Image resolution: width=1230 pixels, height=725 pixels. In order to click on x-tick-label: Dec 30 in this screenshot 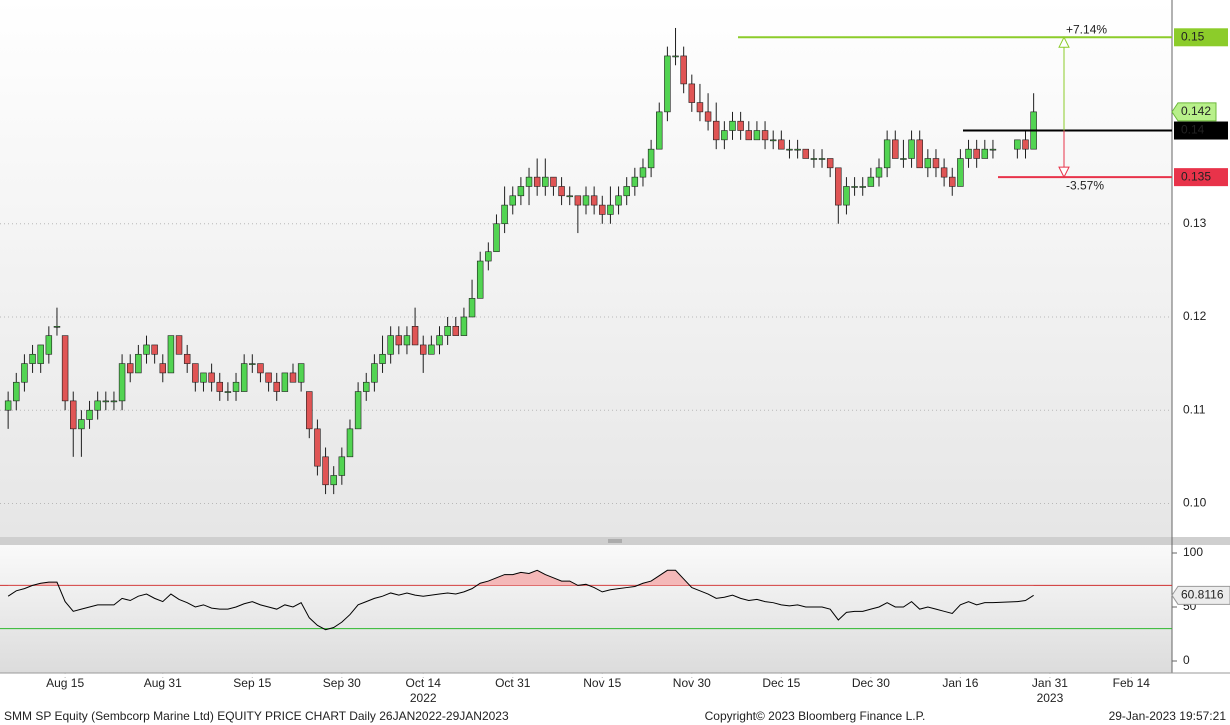, I will do `click(871, 683)`.